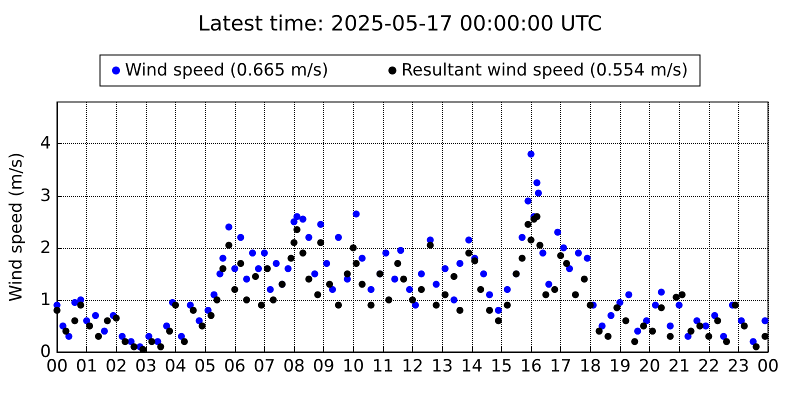 The height and width of the screenshot is (400, 800). What do you see at coordinates (265, 366) in the screenshot?
I see `x-tick-label: 07` at bounding box center [265, 366].